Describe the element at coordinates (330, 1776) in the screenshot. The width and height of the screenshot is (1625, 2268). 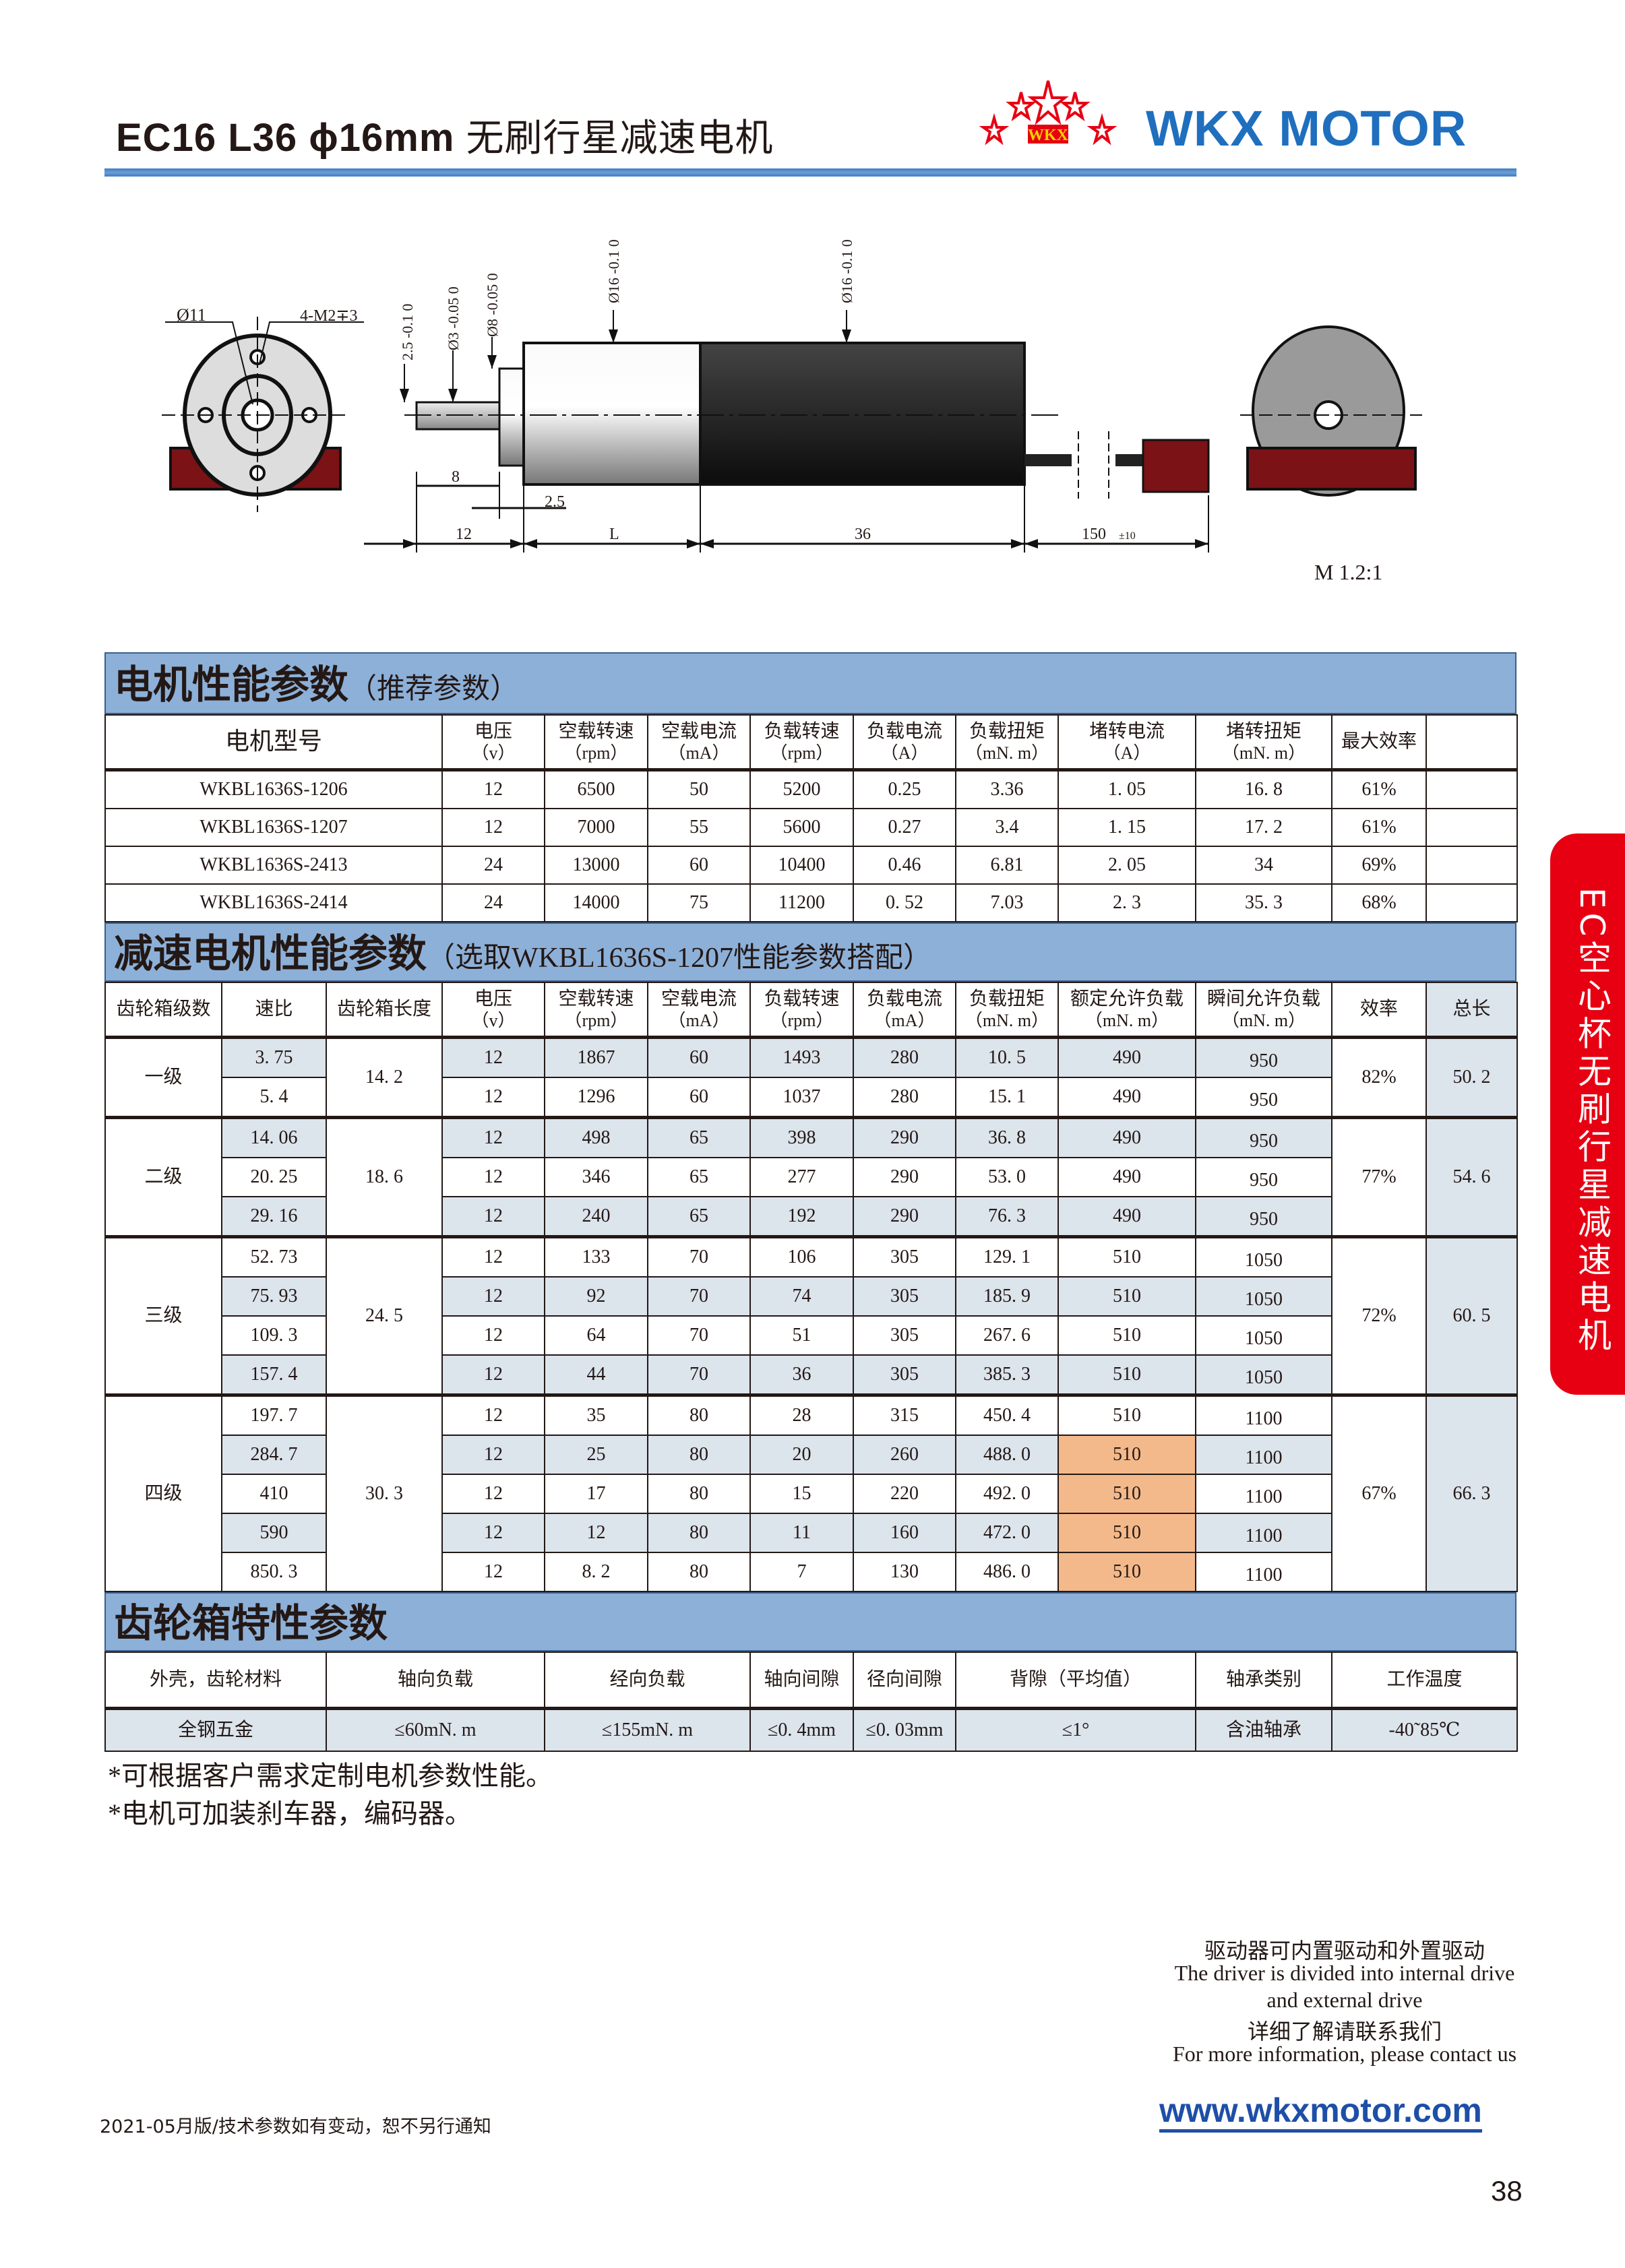
I see `note: *可根据客户需求定制电机参数性能。` at that location.